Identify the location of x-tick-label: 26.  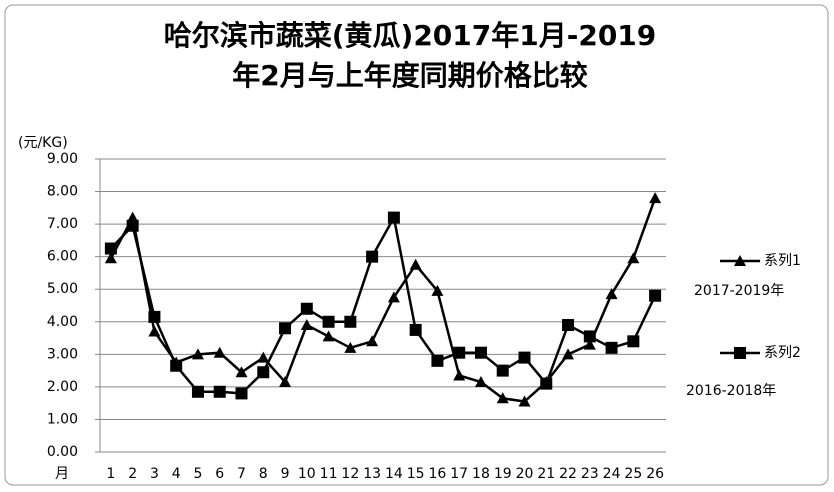
(655, 474).